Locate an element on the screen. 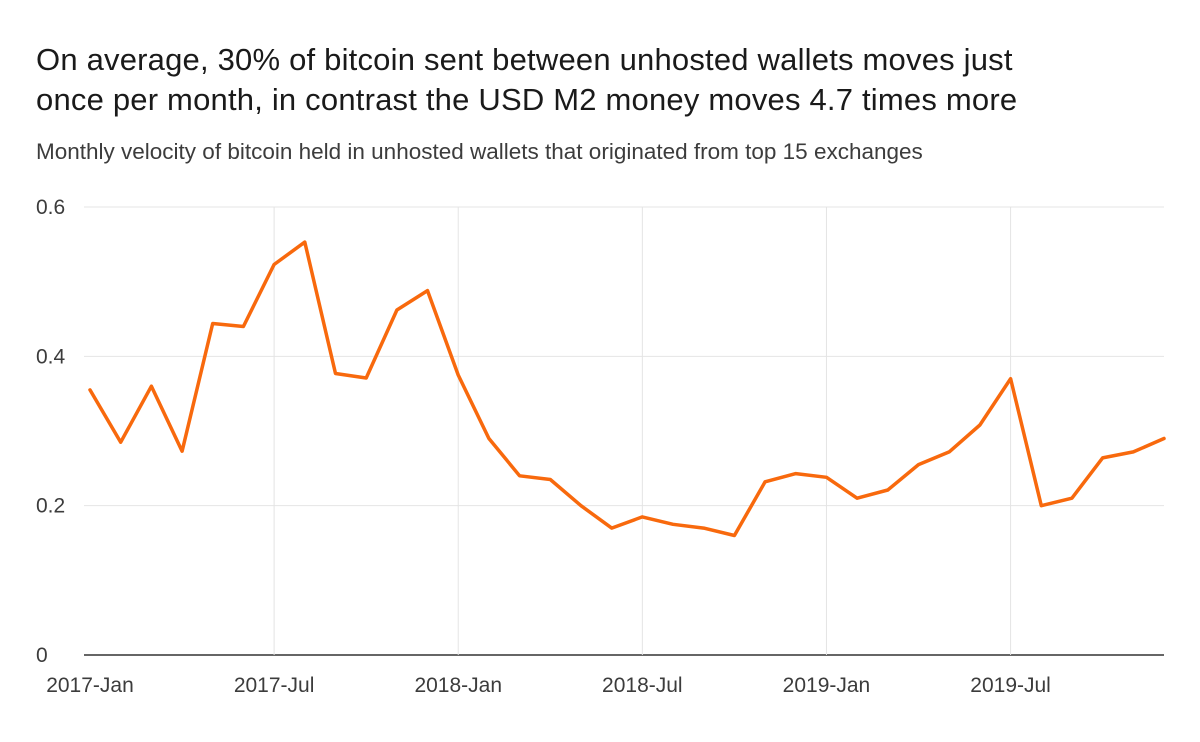 The width and height of the screenshot is (1200, 742). y-tick-label: 0.4 is located at coordinates (51, 356).